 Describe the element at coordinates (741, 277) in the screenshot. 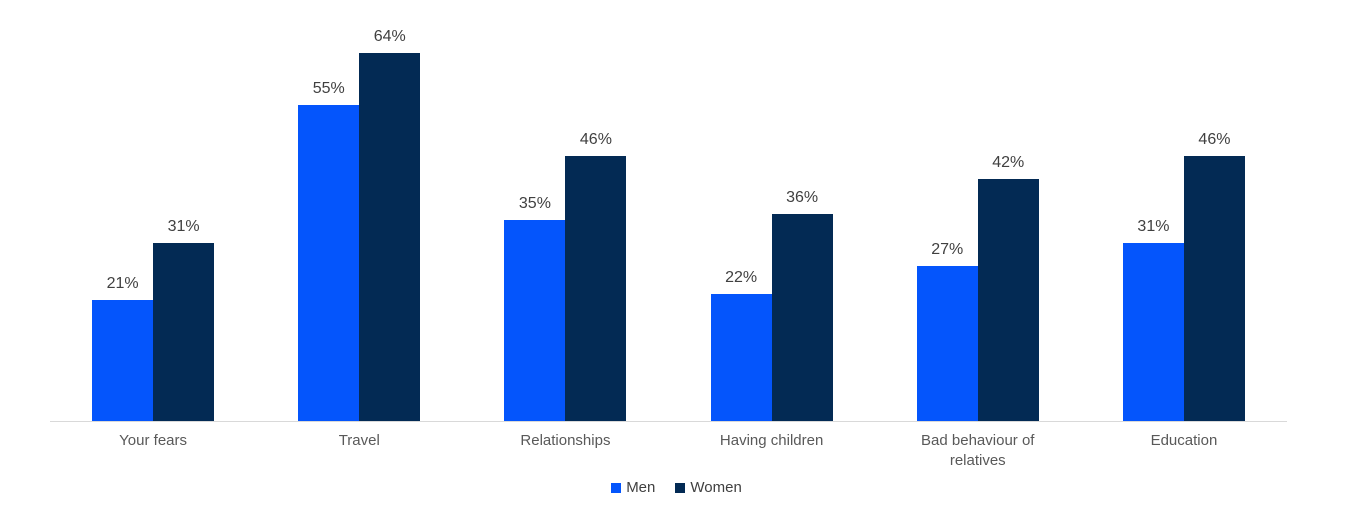

I see `bar-value-label: 22%` at that location.